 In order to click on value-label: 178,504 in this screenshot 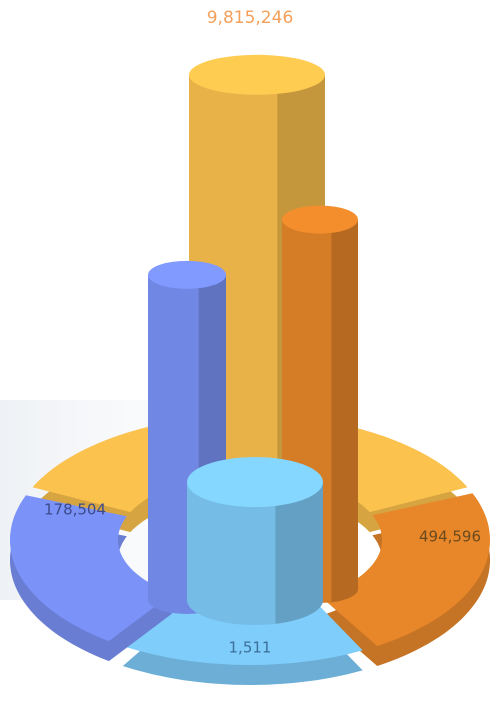, I will do `click(75, 510)`.